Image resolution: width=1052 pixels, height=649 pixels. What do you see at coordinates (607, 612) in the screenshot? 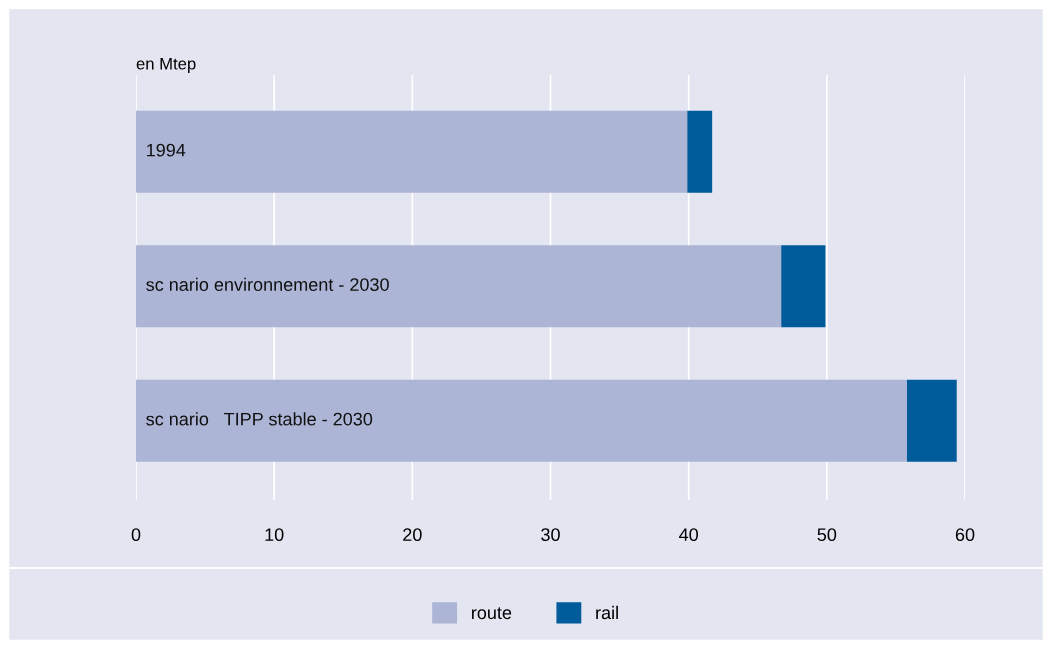
I see `legend-label: rail` at bounding box center [607, 612].